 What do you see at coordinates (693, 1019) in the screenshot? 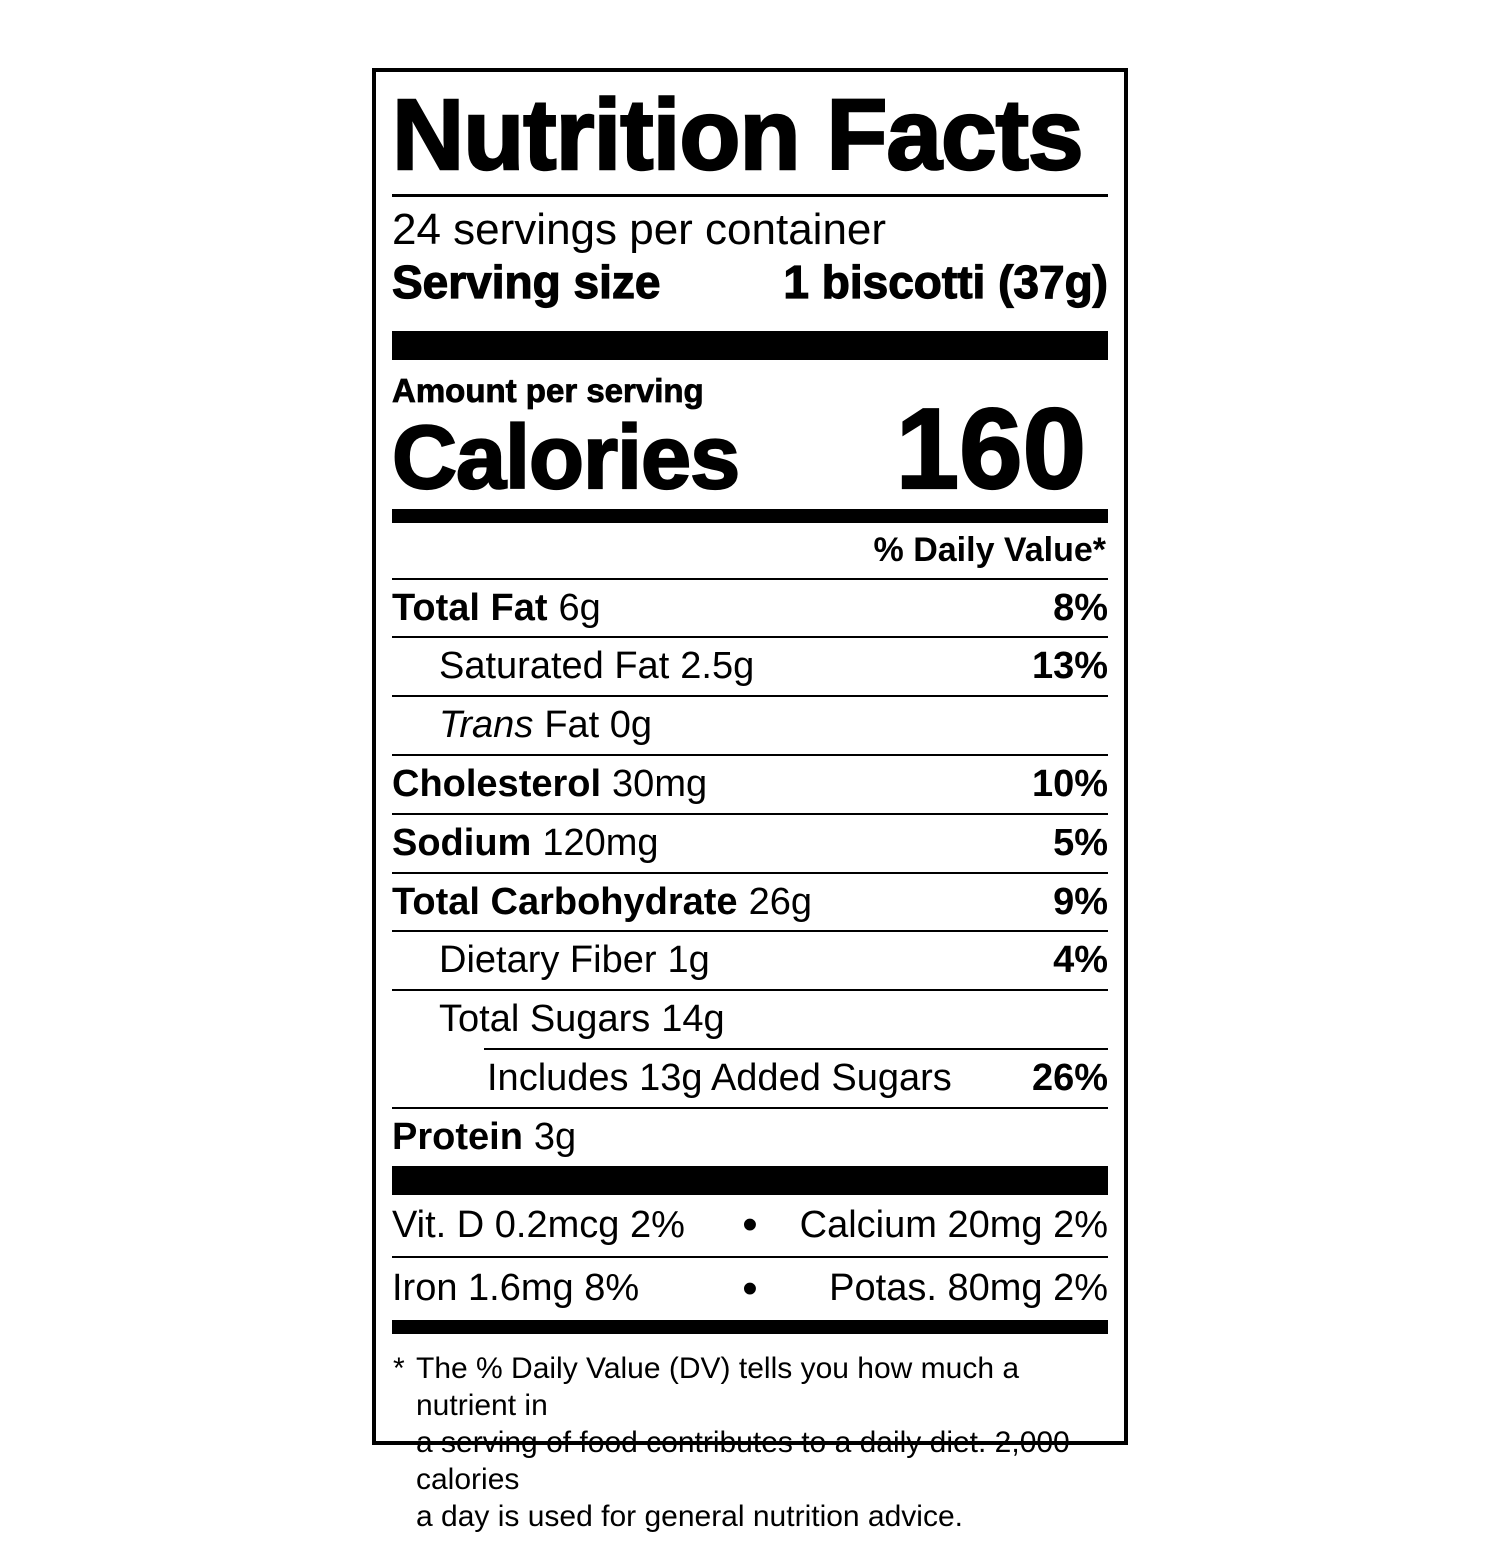
I see `nutrient-amount: 14g` at bounding box center [693, 1019].